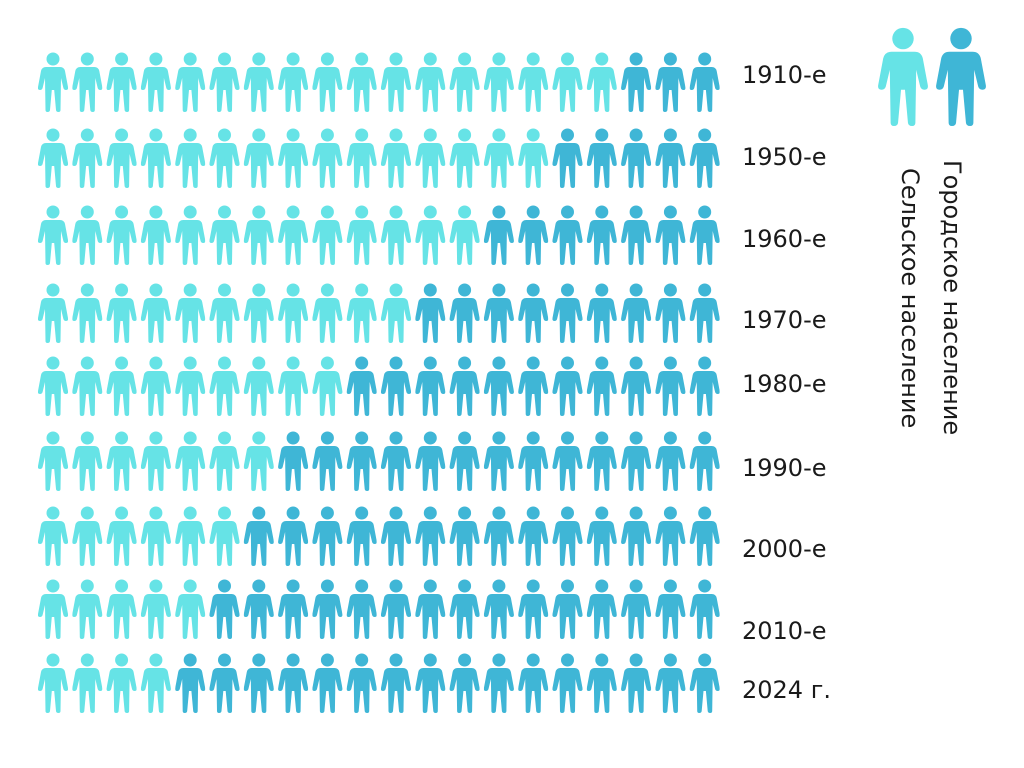 The width and height of the screenshot is (1024, 768). What do you see at coordinates (952, 297) in the screenshot?
I see `legend-label-urban: Городское население` at bounding box center [952, 297].